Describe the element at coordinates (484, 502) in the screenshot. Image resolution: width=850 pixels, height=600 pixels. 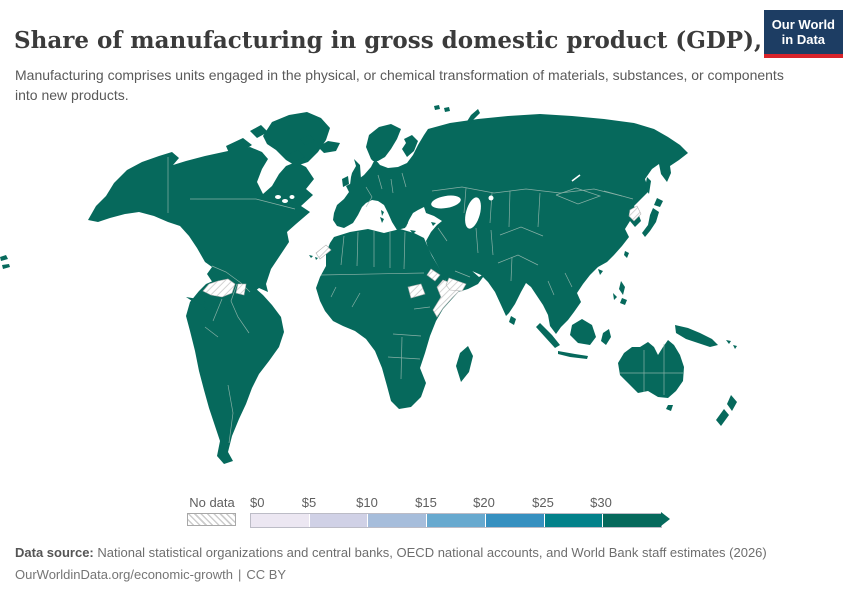
I see `legend-tick-20: $20` at that location.